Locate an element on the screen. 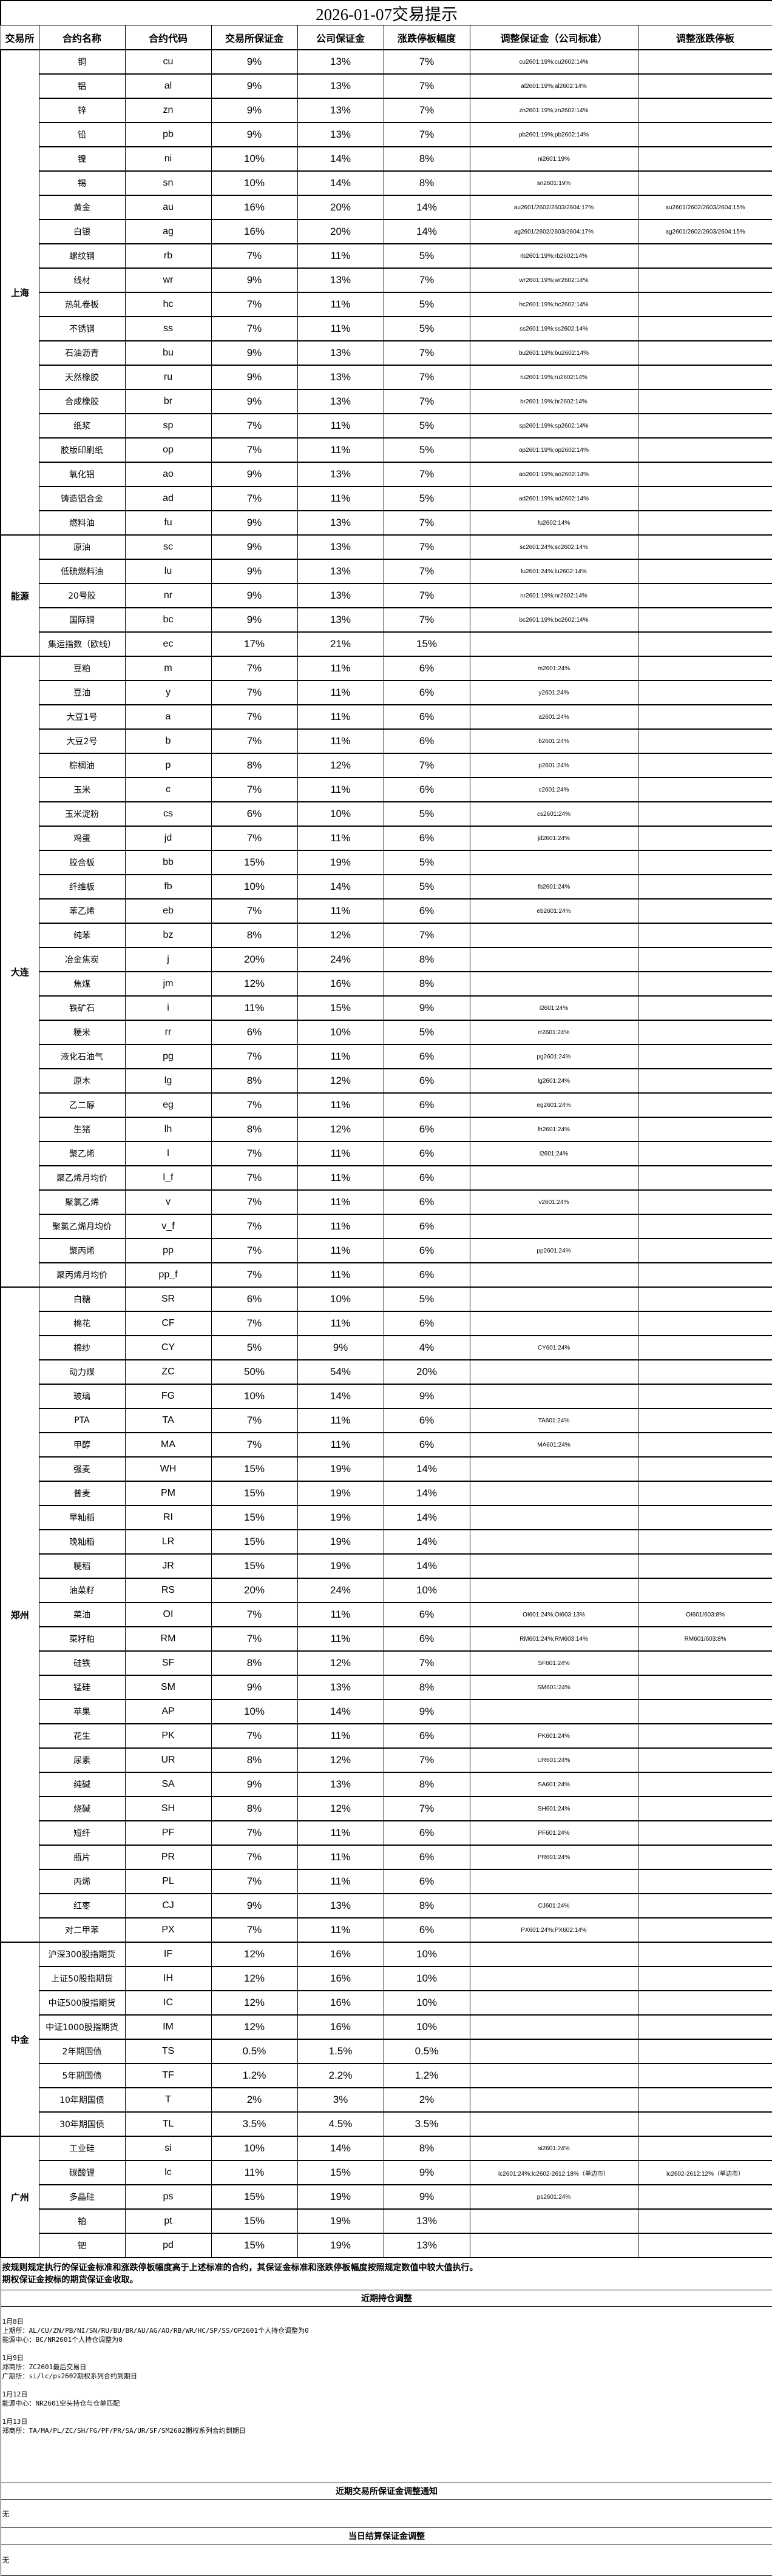 This screenshot has height=2576, width=772. adjusted-margin: lh2601:24% is located at coordinates (554, 1129).